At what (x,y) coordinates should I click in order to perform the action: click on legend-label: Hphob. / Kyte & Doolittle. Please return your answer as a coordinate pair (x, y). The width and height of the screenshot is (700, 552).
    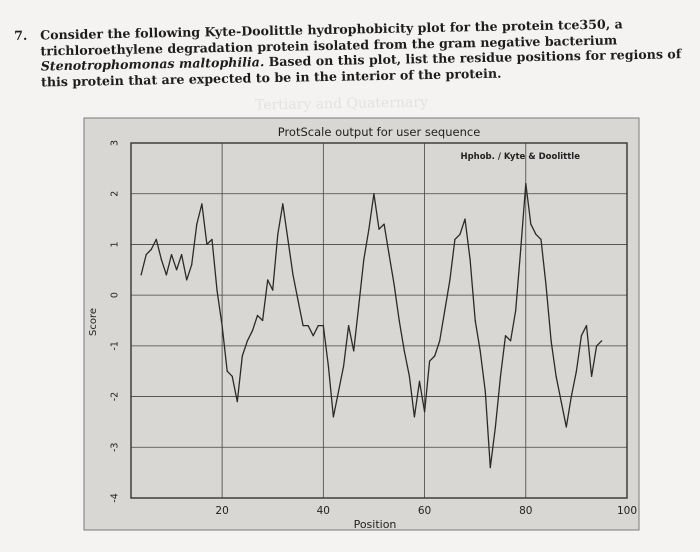
    Looking at the image, I should click on (520, 157).